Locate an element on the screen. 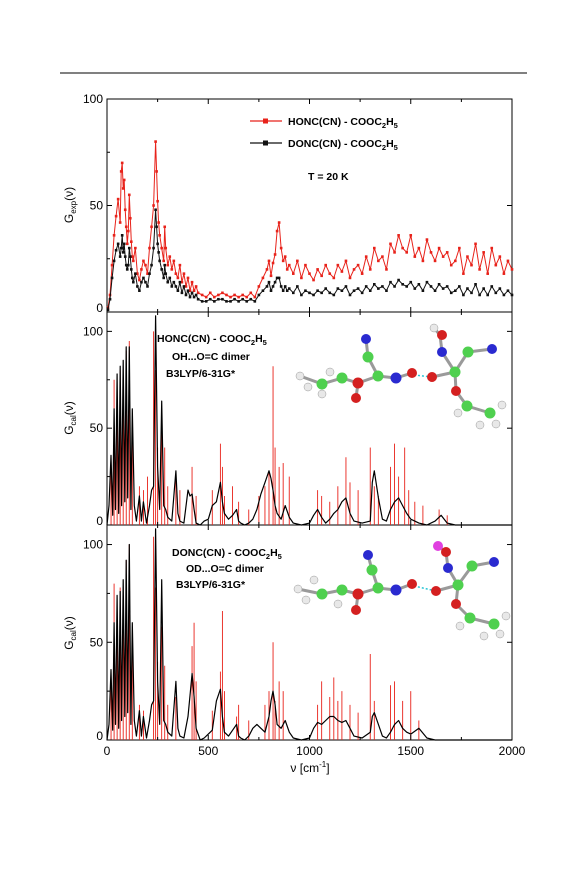 The width and height of the screenshot is (585, 888). top-ytick-label-2: 100 is located at coordinates (93, 99).